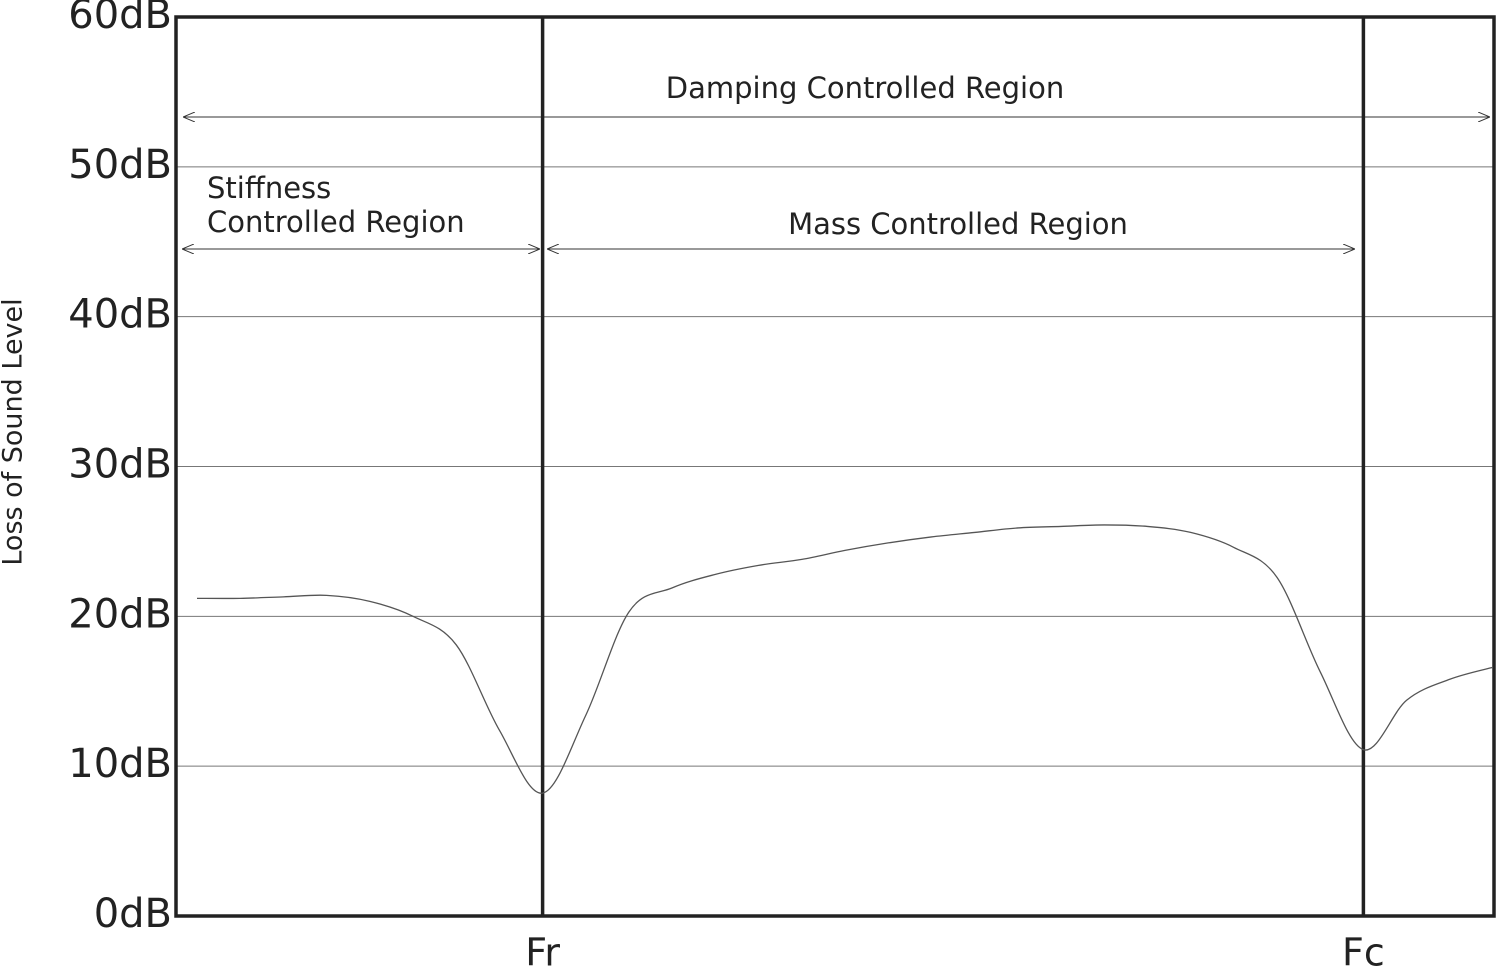 Image resolution: width=1497 pixels, height=972 pixels. What do you see at coordinates (120, 764) in the screenshot?
I see `y-tick-label: 10dB` at bounding box center [120, 764].